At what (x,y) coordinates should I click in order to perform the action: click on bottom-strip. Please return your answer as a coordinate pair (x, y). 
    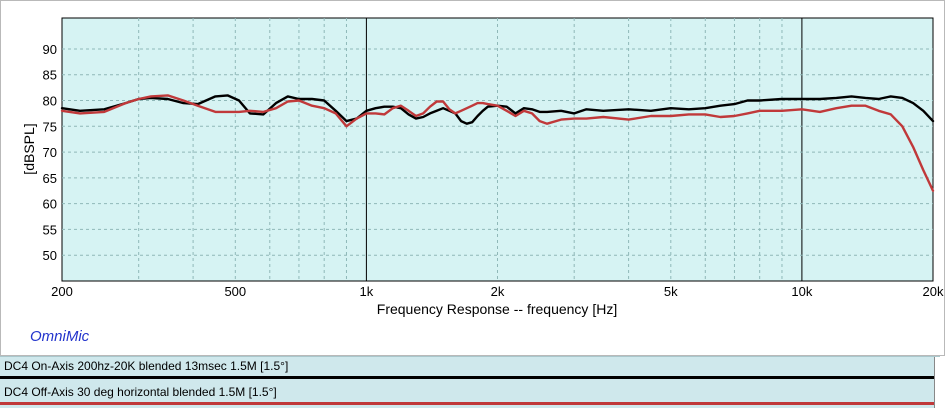
    Looking at the image, I should click on (472, 410).